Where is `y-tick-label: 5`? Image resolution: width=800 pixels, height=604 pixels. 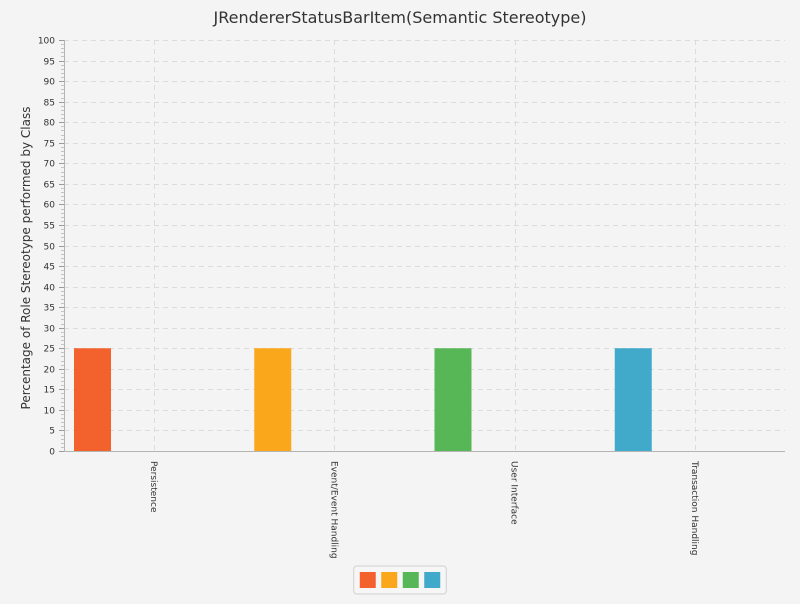 y-tick-label: 5 is located at coordinates (52, 432).